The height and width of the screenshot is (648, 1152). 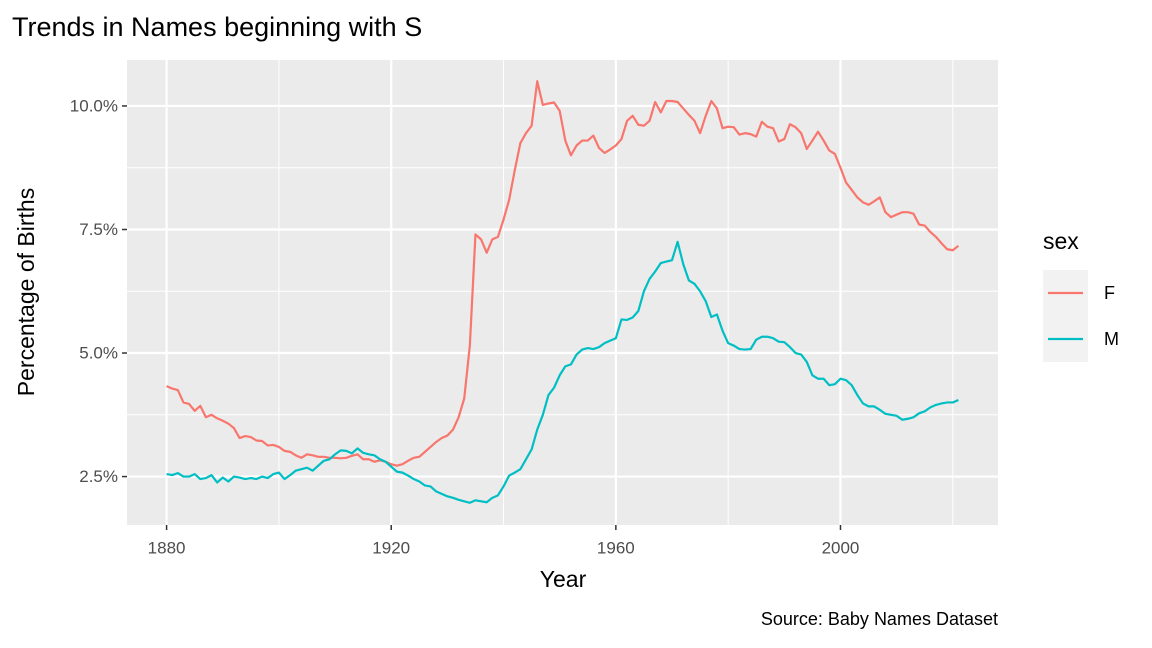 I want to click on y-tick-label: 7.5%, so click(x=98, y=229).